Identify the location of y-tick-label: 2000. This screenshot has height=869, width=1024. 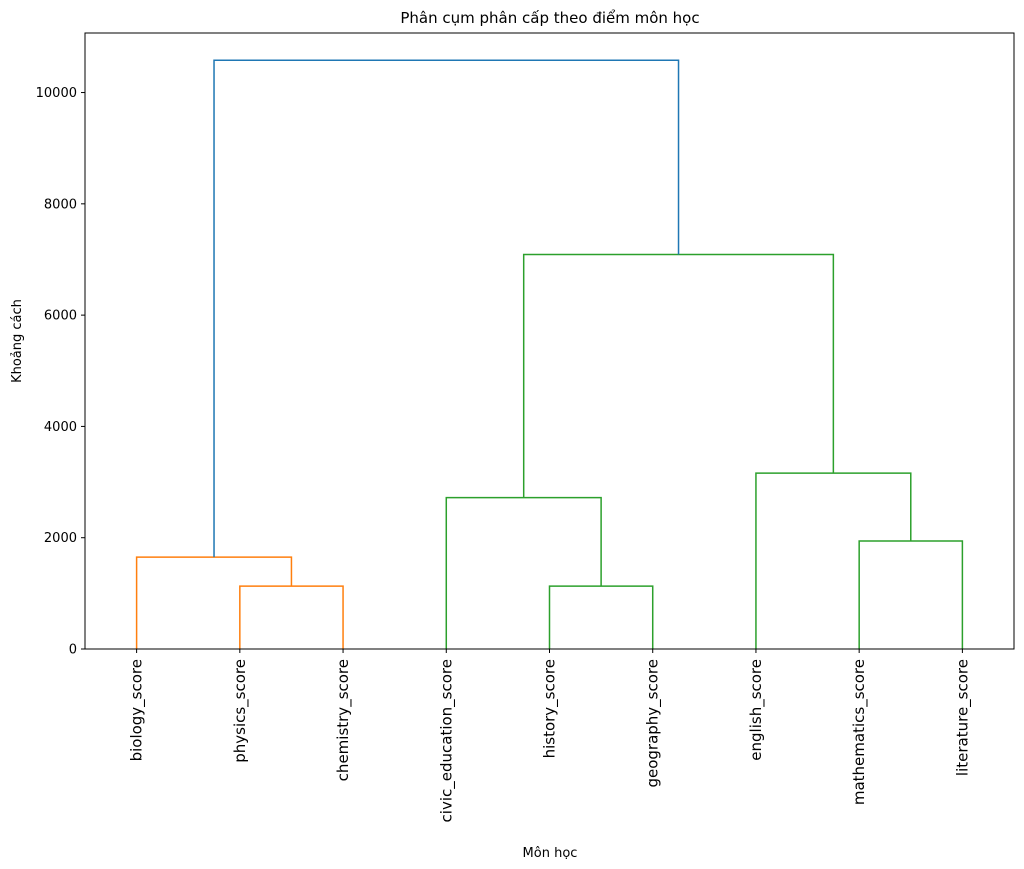
(60, 538).